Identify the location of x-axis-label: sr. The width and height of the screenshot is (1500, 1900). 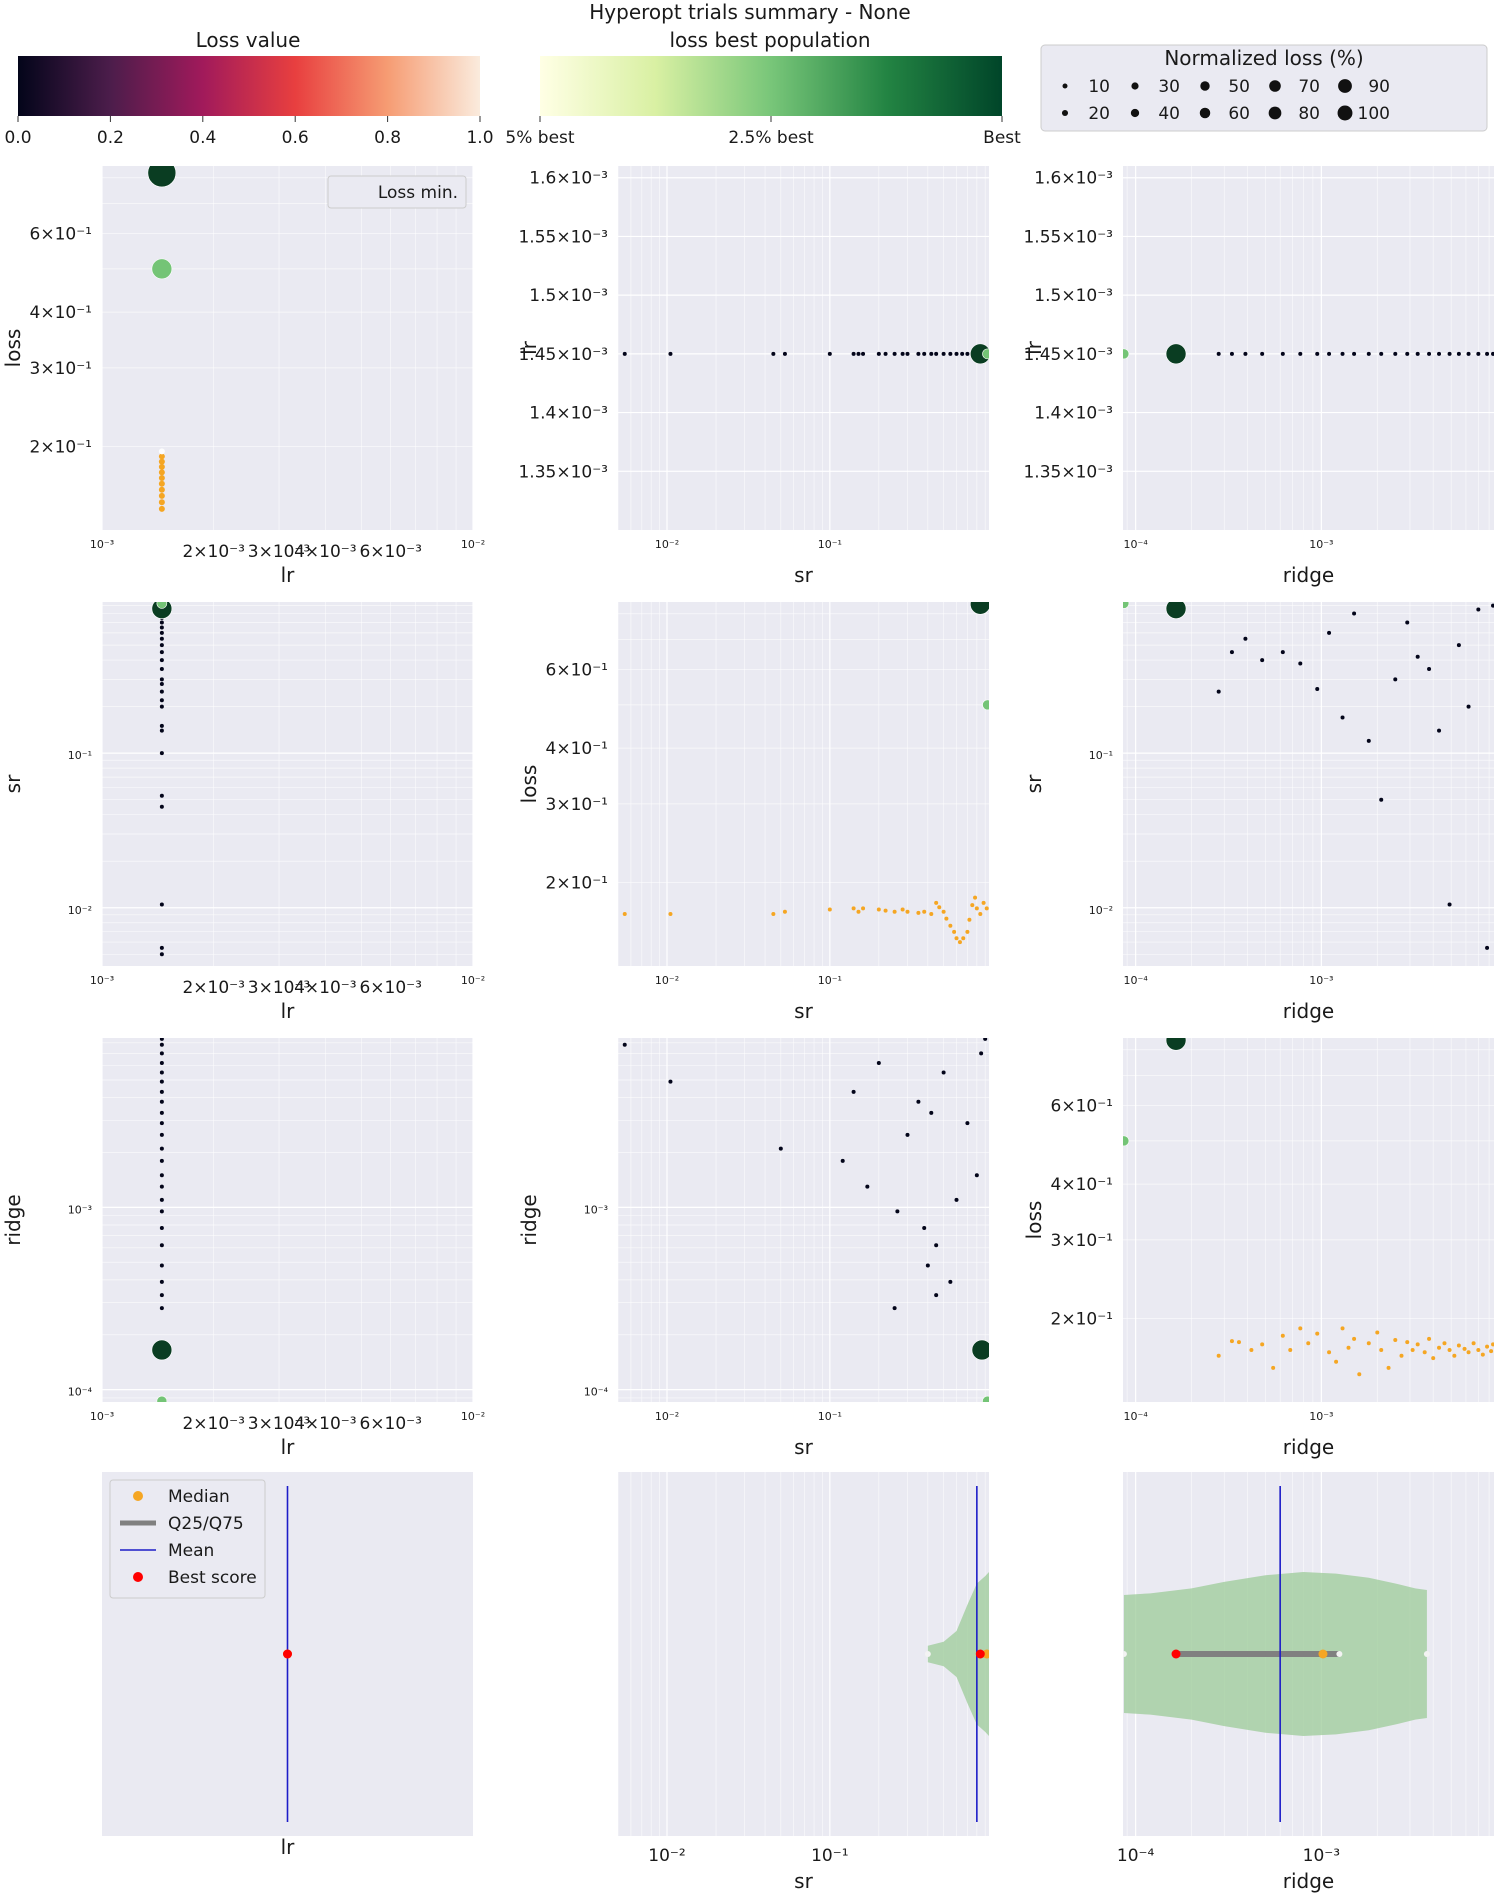
(803, 1447).